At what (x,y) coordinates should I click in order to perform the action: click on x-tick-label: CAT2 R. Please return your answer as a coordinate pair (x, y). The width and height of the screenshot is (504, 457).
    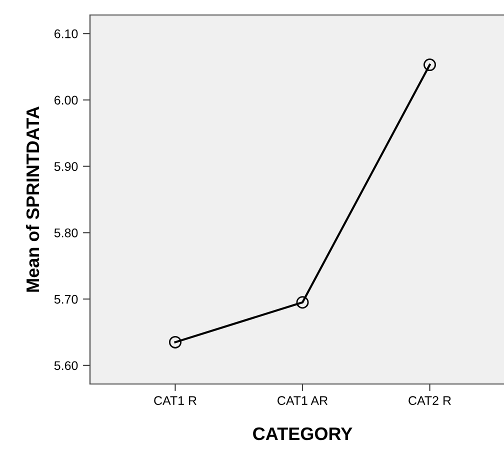
    Looking at the image, I should click on (429, 400).